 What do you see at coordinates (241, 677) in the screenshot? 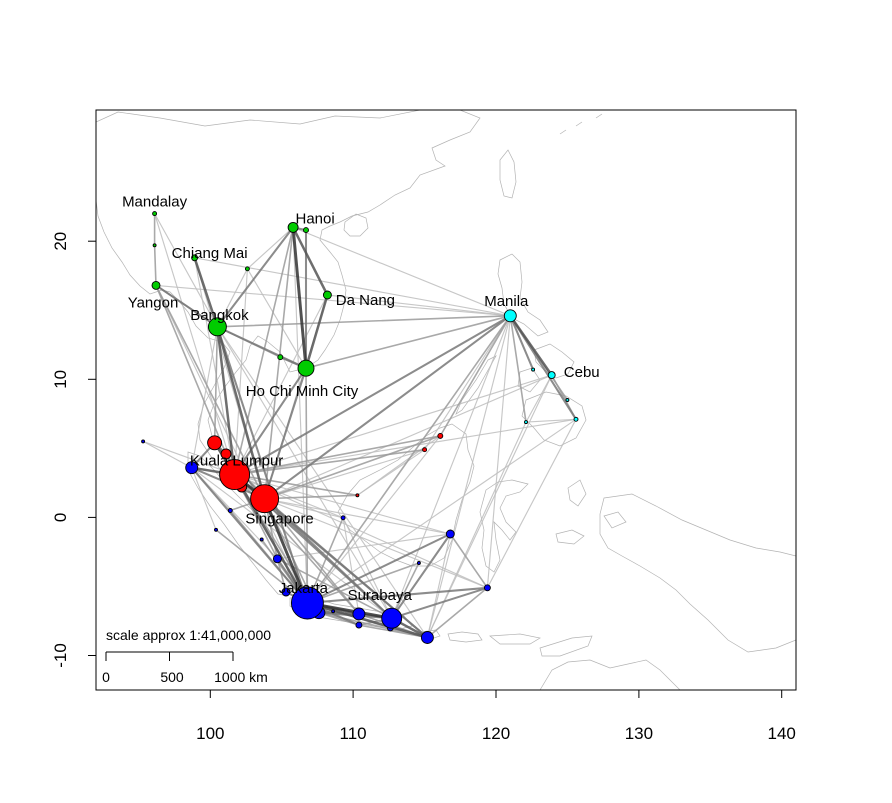
I see `scale-bar-label-1000: 1000 km` at bounding box center [241, 677].